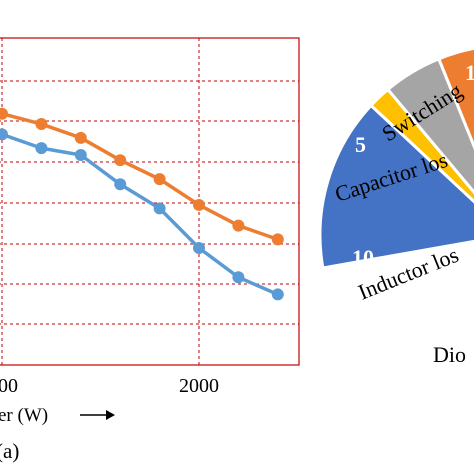  What do you see at coordinates (9, 451) in the screenshot?
I see `panel-label: (a)` at bounding box center [9, 451].